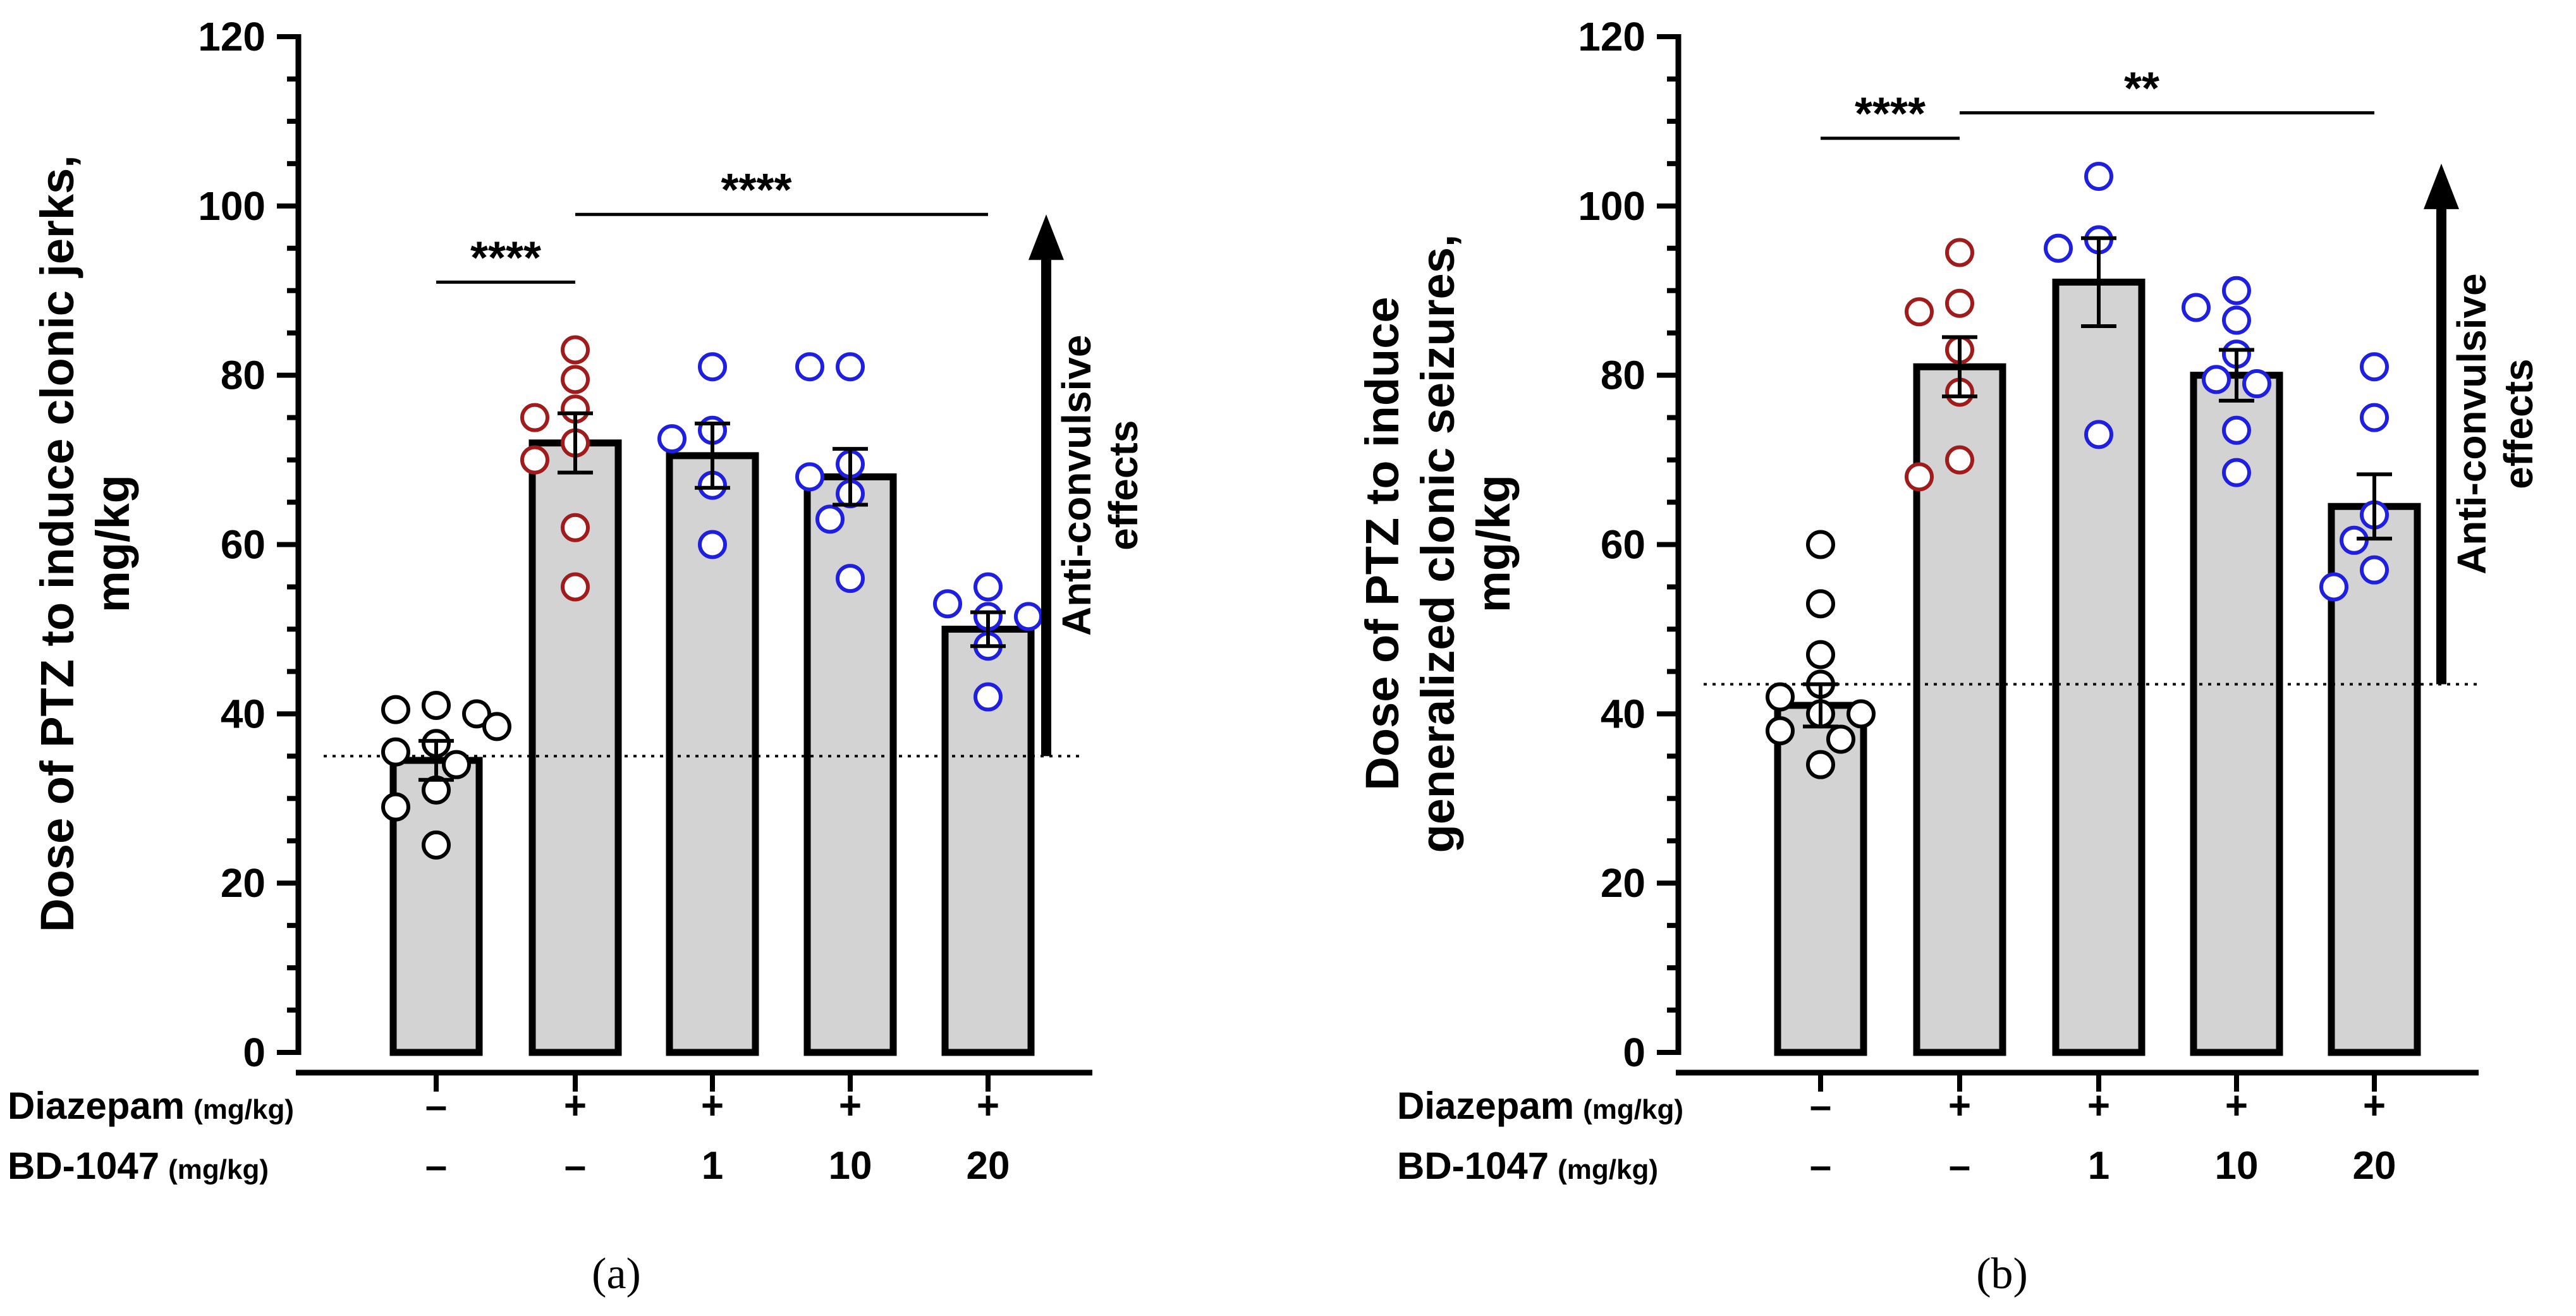 The height and width of the screenshot is (1316, 2576). Describe the element at coordinates (1382, 543) in the screenshot. I see `y-axis-title-line: Dose of PTZ to induce` at that location.